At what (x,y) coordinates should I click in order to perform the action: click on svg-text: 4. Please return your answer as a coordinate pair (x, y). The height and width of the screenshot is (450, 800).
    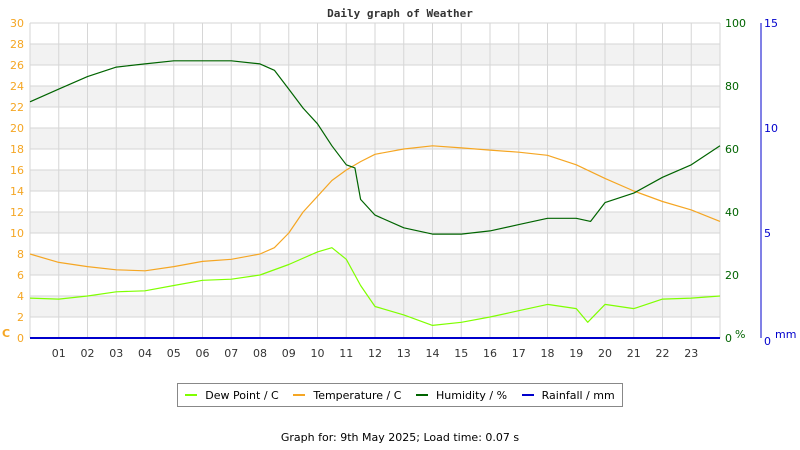
    Looking at the image, I should click on (20, 296).